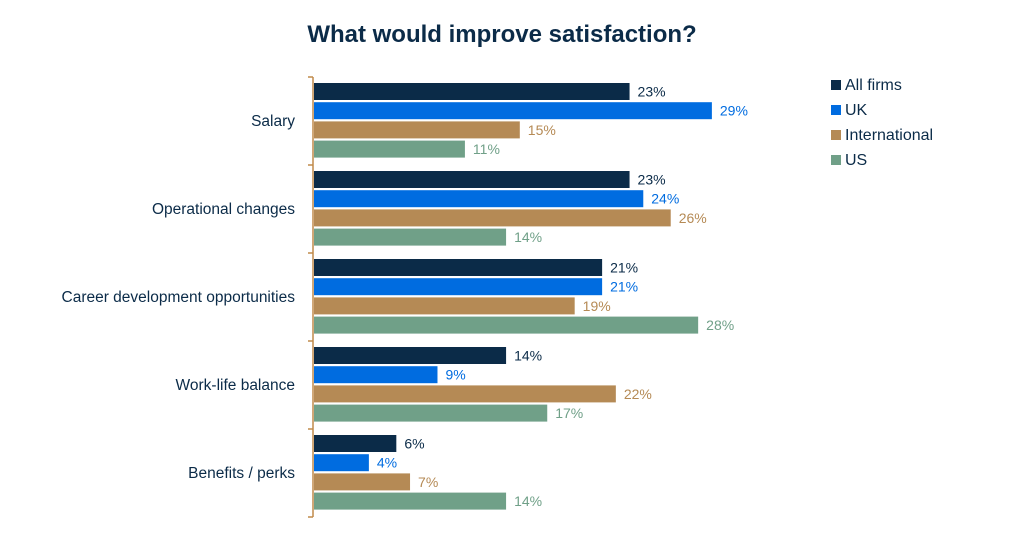  Describe the element at coordinates (856, 110) in the screenshot. I see `legend-label: UK` at that location.